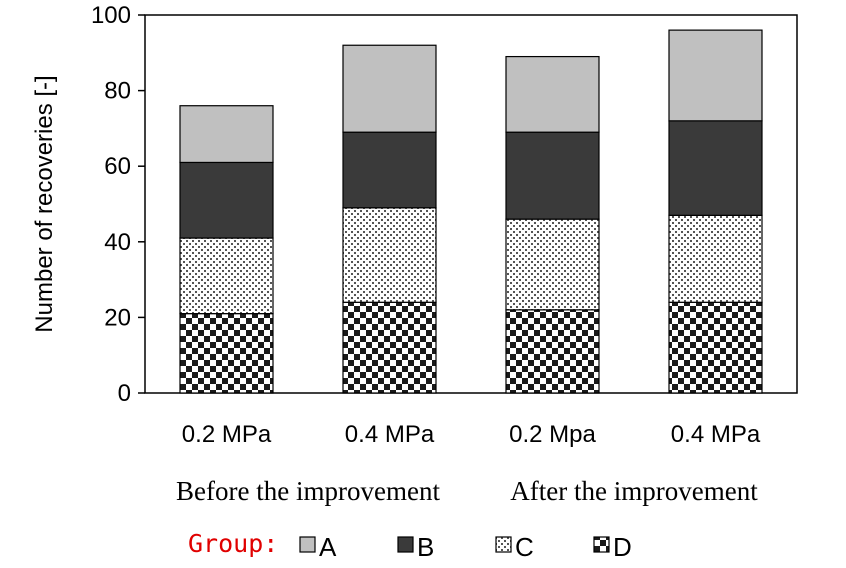 The image size is (846, 568). I want to click on category-label: 0.2 MPa, so click(227, 434).